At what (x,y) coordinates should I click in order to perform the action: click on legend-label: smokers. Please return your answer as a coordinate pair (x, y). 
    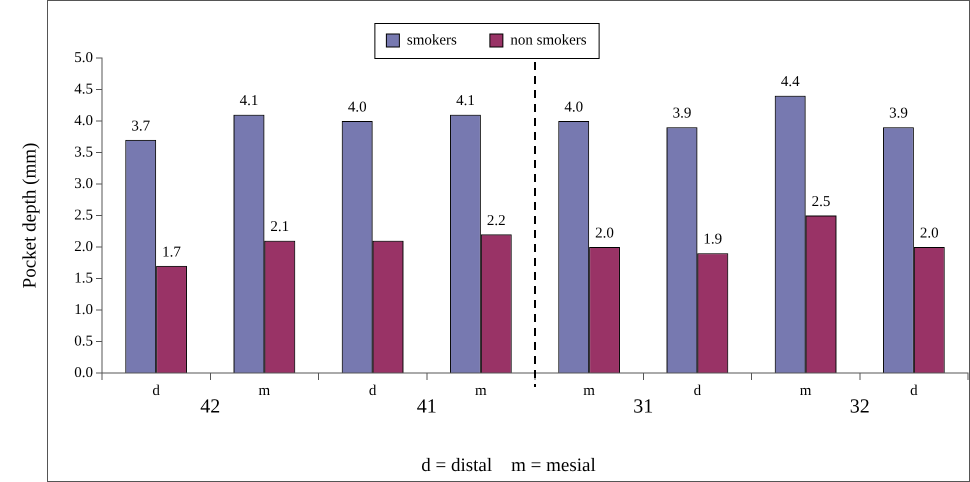
    Looking at the image, I should click on (432, 40).